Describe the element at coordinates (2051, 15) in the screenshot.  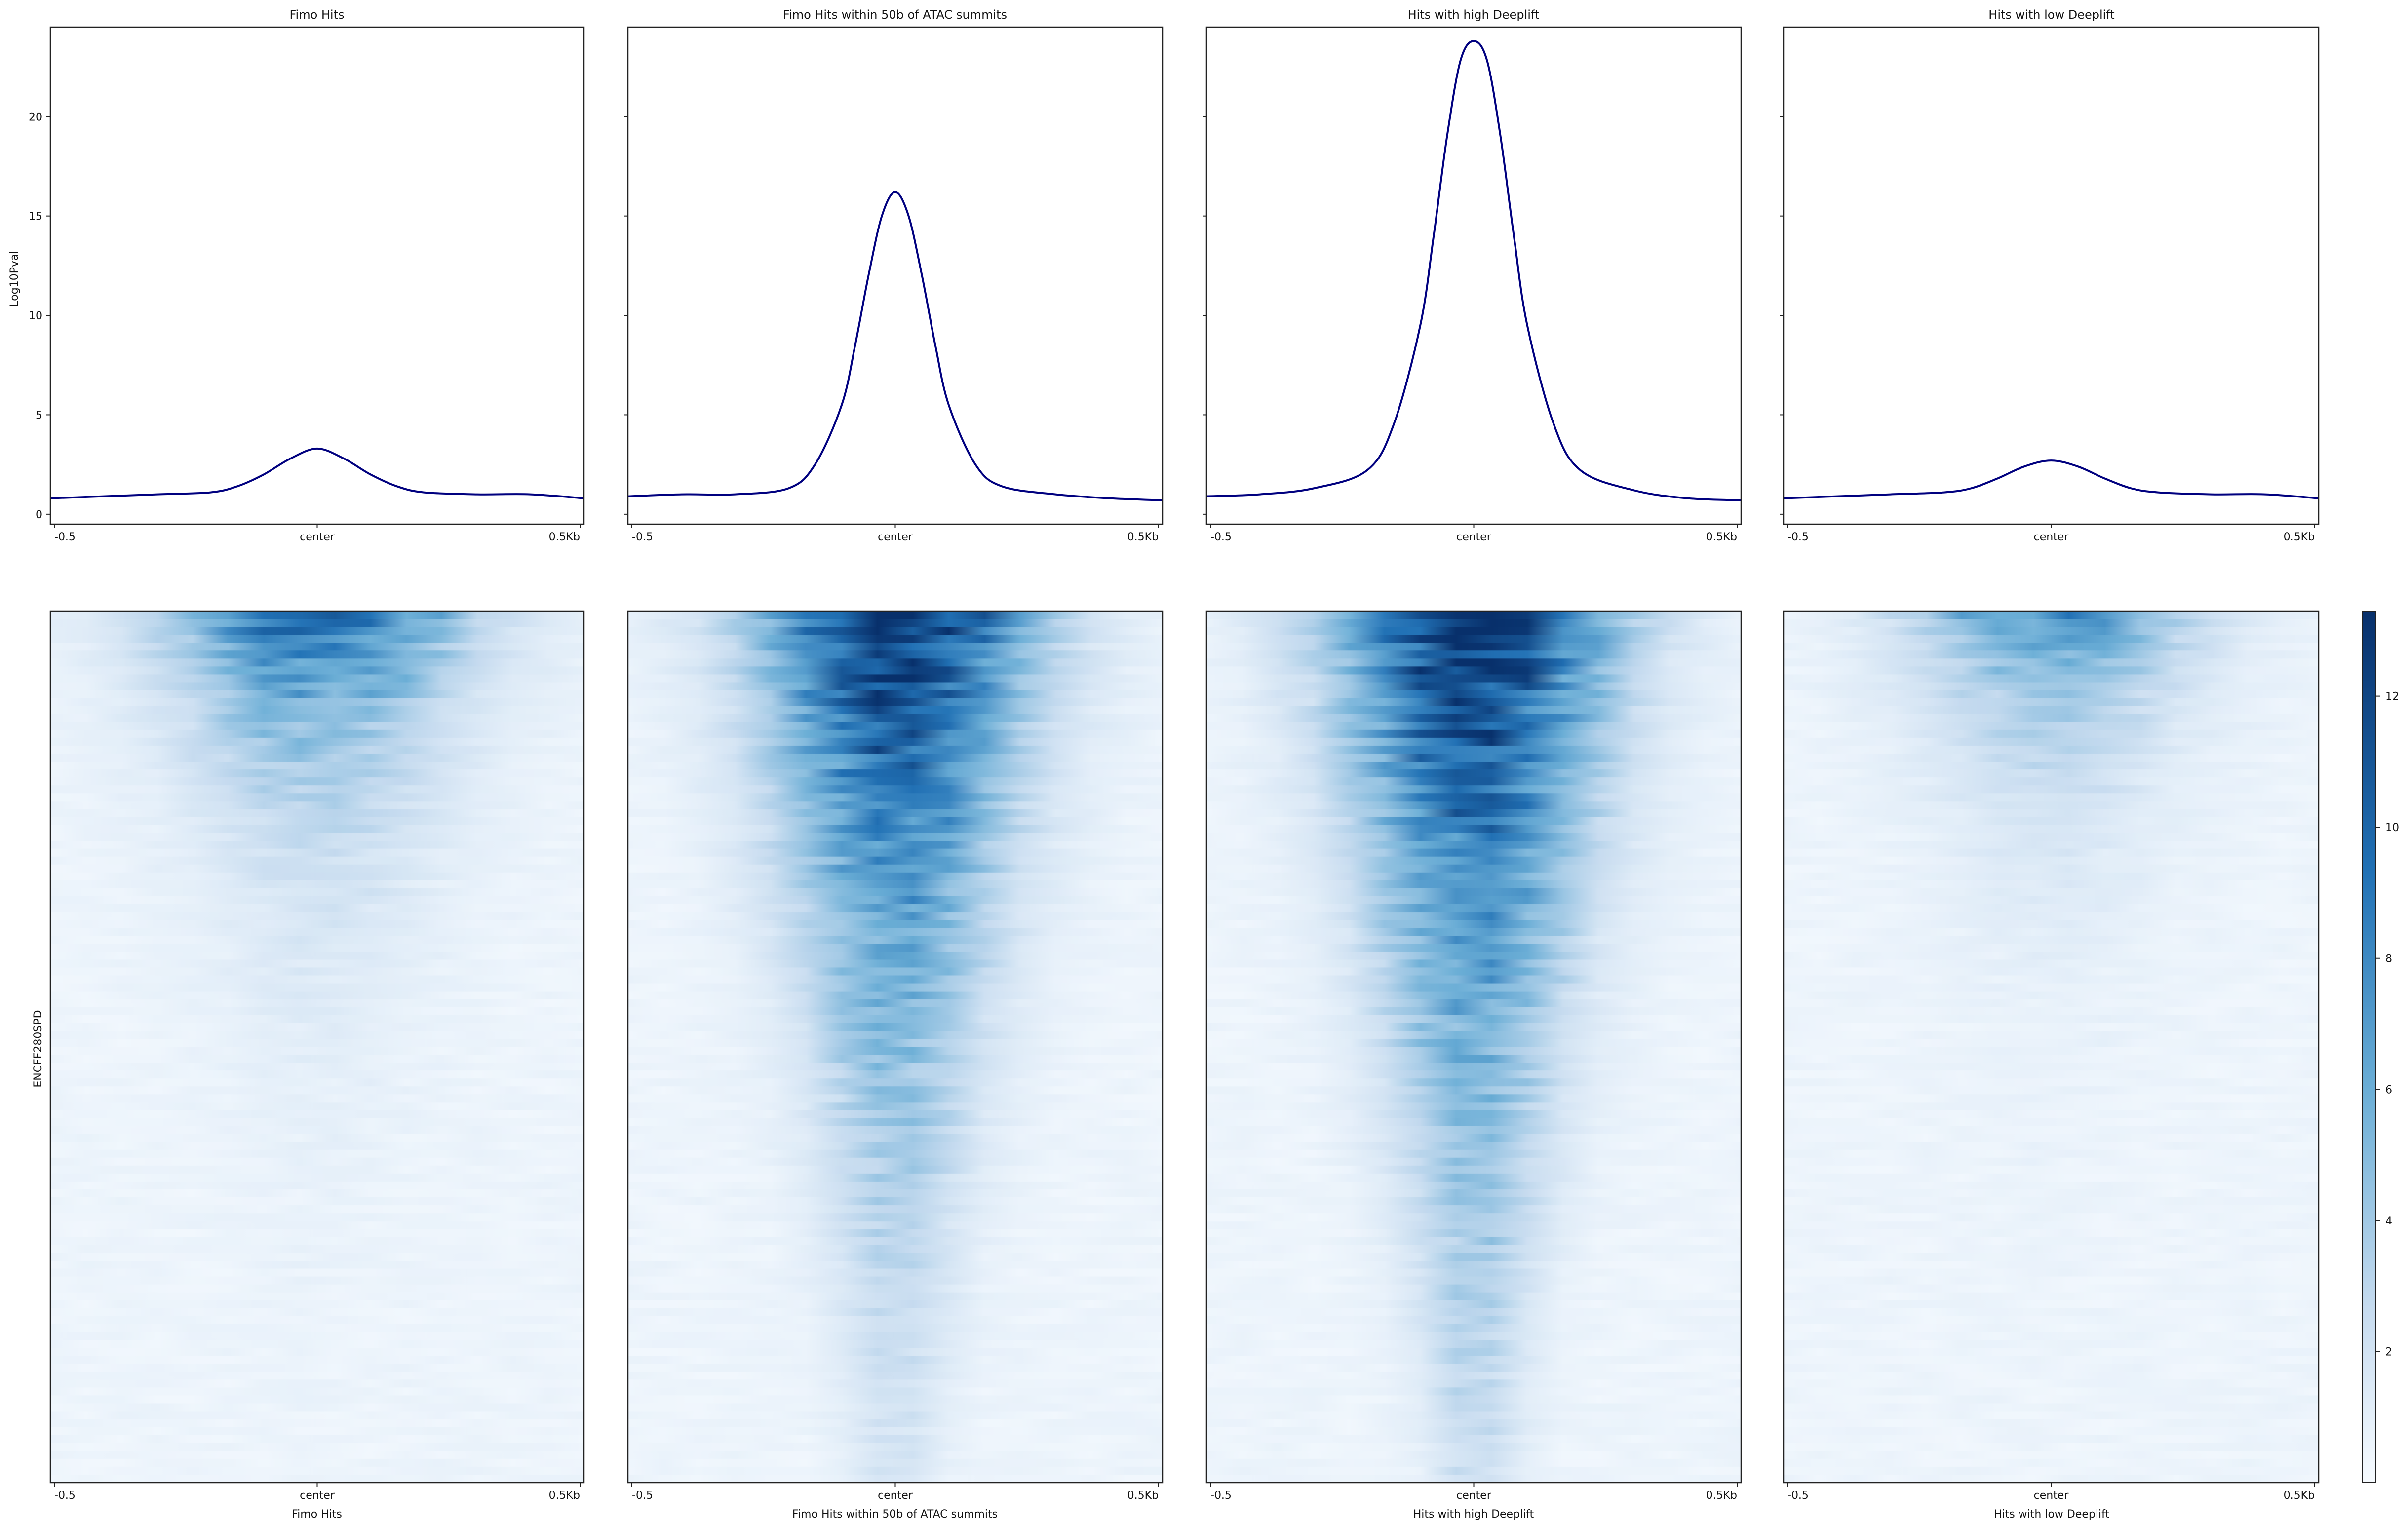
I see `profile-title: Hits with low Deeplift` at that location.